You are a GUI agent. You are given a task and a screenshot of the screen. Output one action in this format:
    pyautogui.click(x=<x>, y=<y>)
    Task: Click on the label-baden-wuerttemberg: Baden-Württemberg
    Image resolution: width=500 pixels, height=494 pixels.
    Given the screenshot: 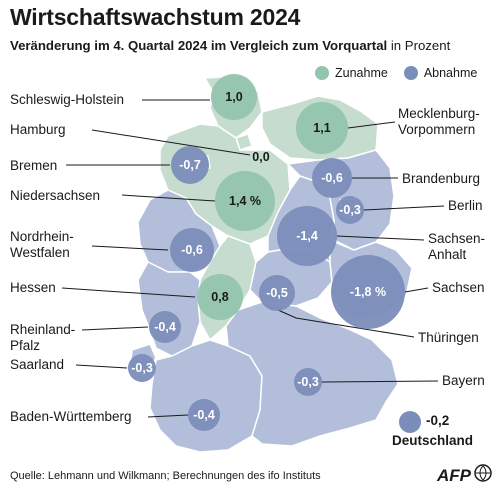 What is the action you would take?
    pyautogui.click(x=71, y=416)
    